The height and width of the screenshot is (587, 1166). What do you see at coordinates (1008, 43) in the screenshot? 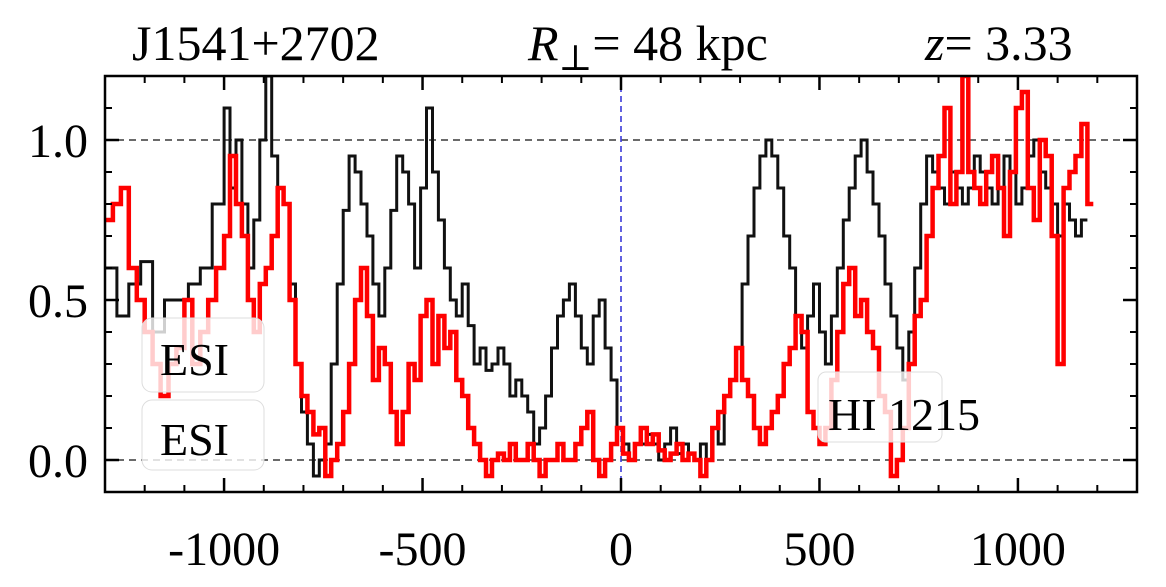
I see `title-z-text: = 3.33` at bounding box center [1008, 43].